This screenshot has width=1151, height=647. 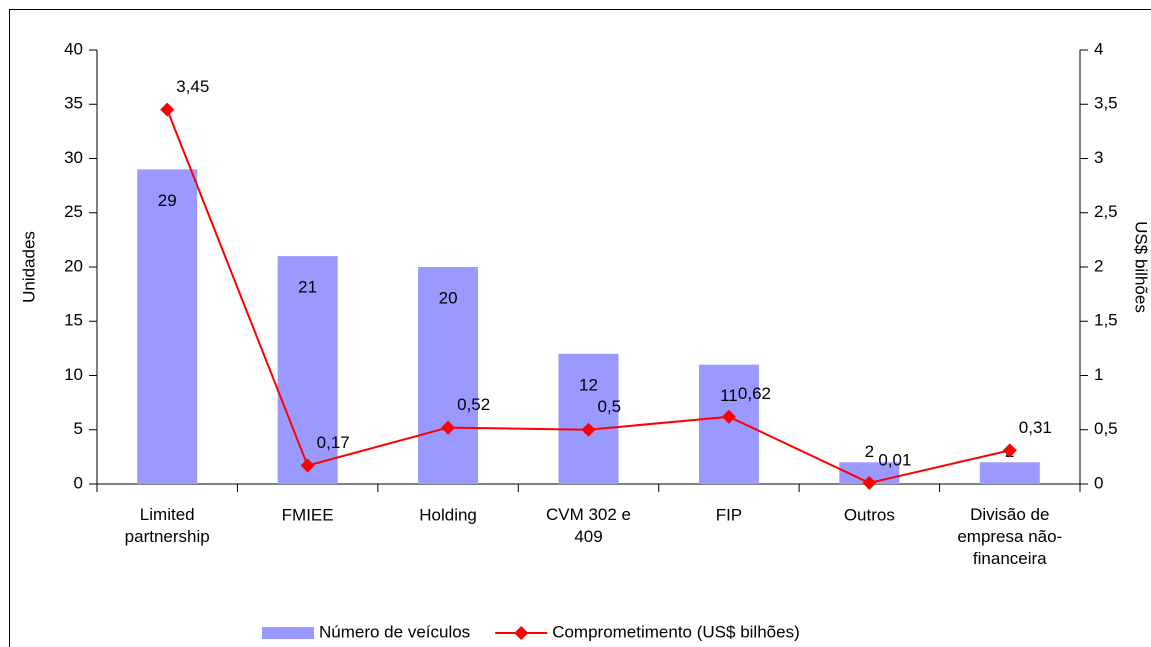 What do you see at coordinates (73, 48) in the screenshot?
I see `y-tick-label: 40` at bounding box center [73, 48].